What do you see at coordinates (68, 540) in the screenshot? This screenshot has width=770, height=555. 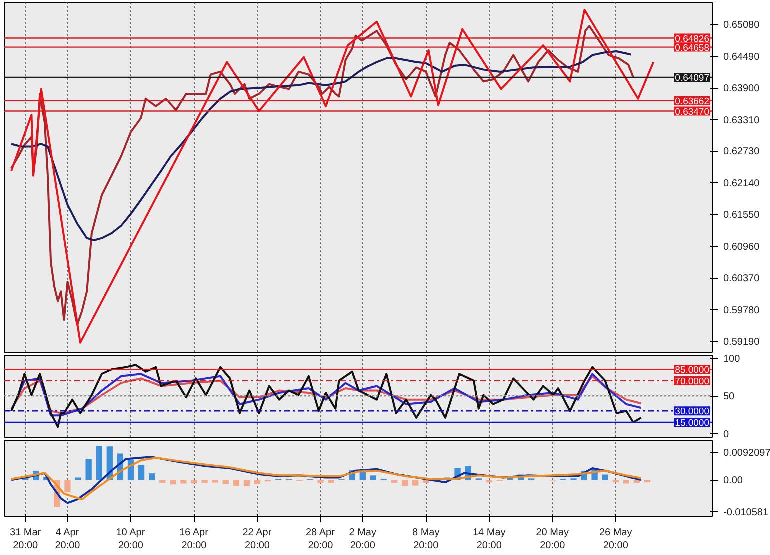 I see `x-tick-label: 4 Apr 20:00` at bounding box center [68, 540].